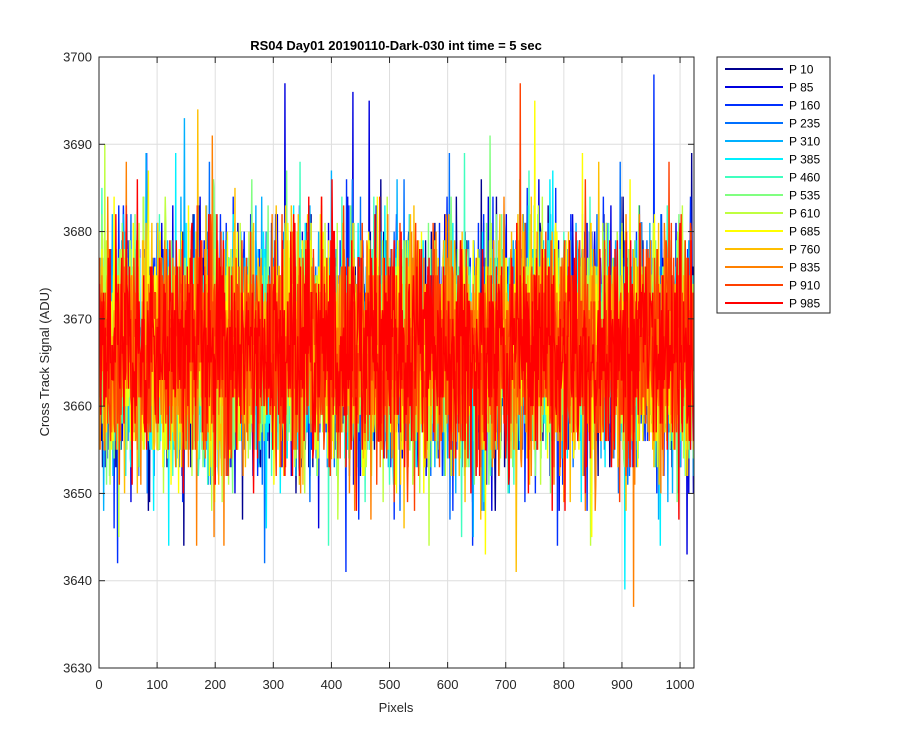 The height and width of the screenshot is (750, 900). I want to click on y-tick-label: 3690, so click(77, 144).